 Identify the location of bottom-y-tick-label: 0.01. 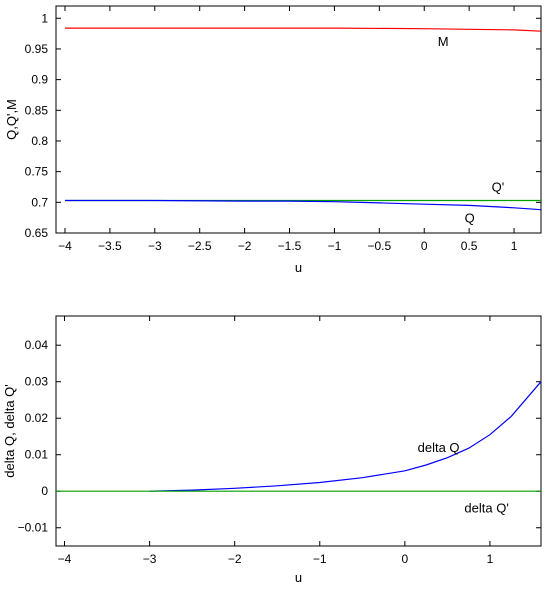
(37, 455).